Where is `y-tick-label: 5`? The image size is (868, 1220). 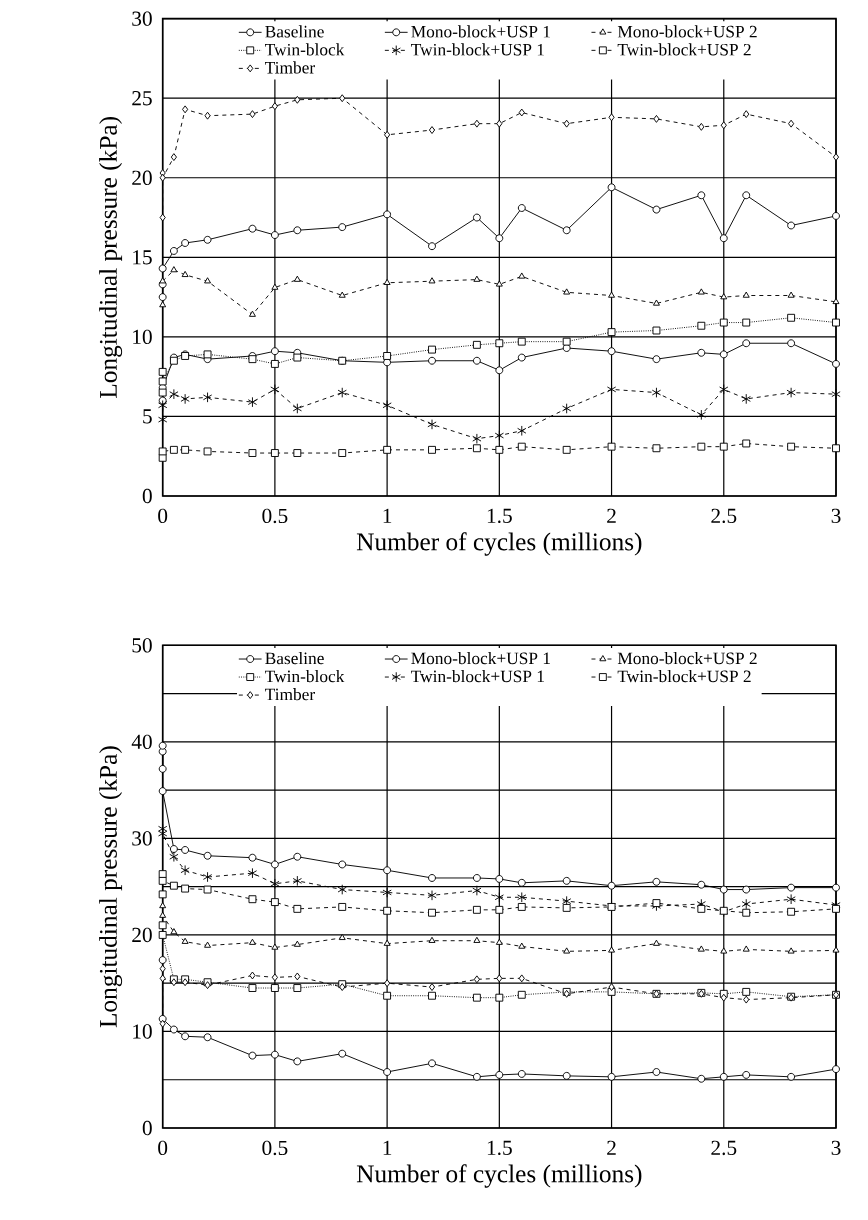 y-tick-label: 5 is located at coordinates (147, 416).